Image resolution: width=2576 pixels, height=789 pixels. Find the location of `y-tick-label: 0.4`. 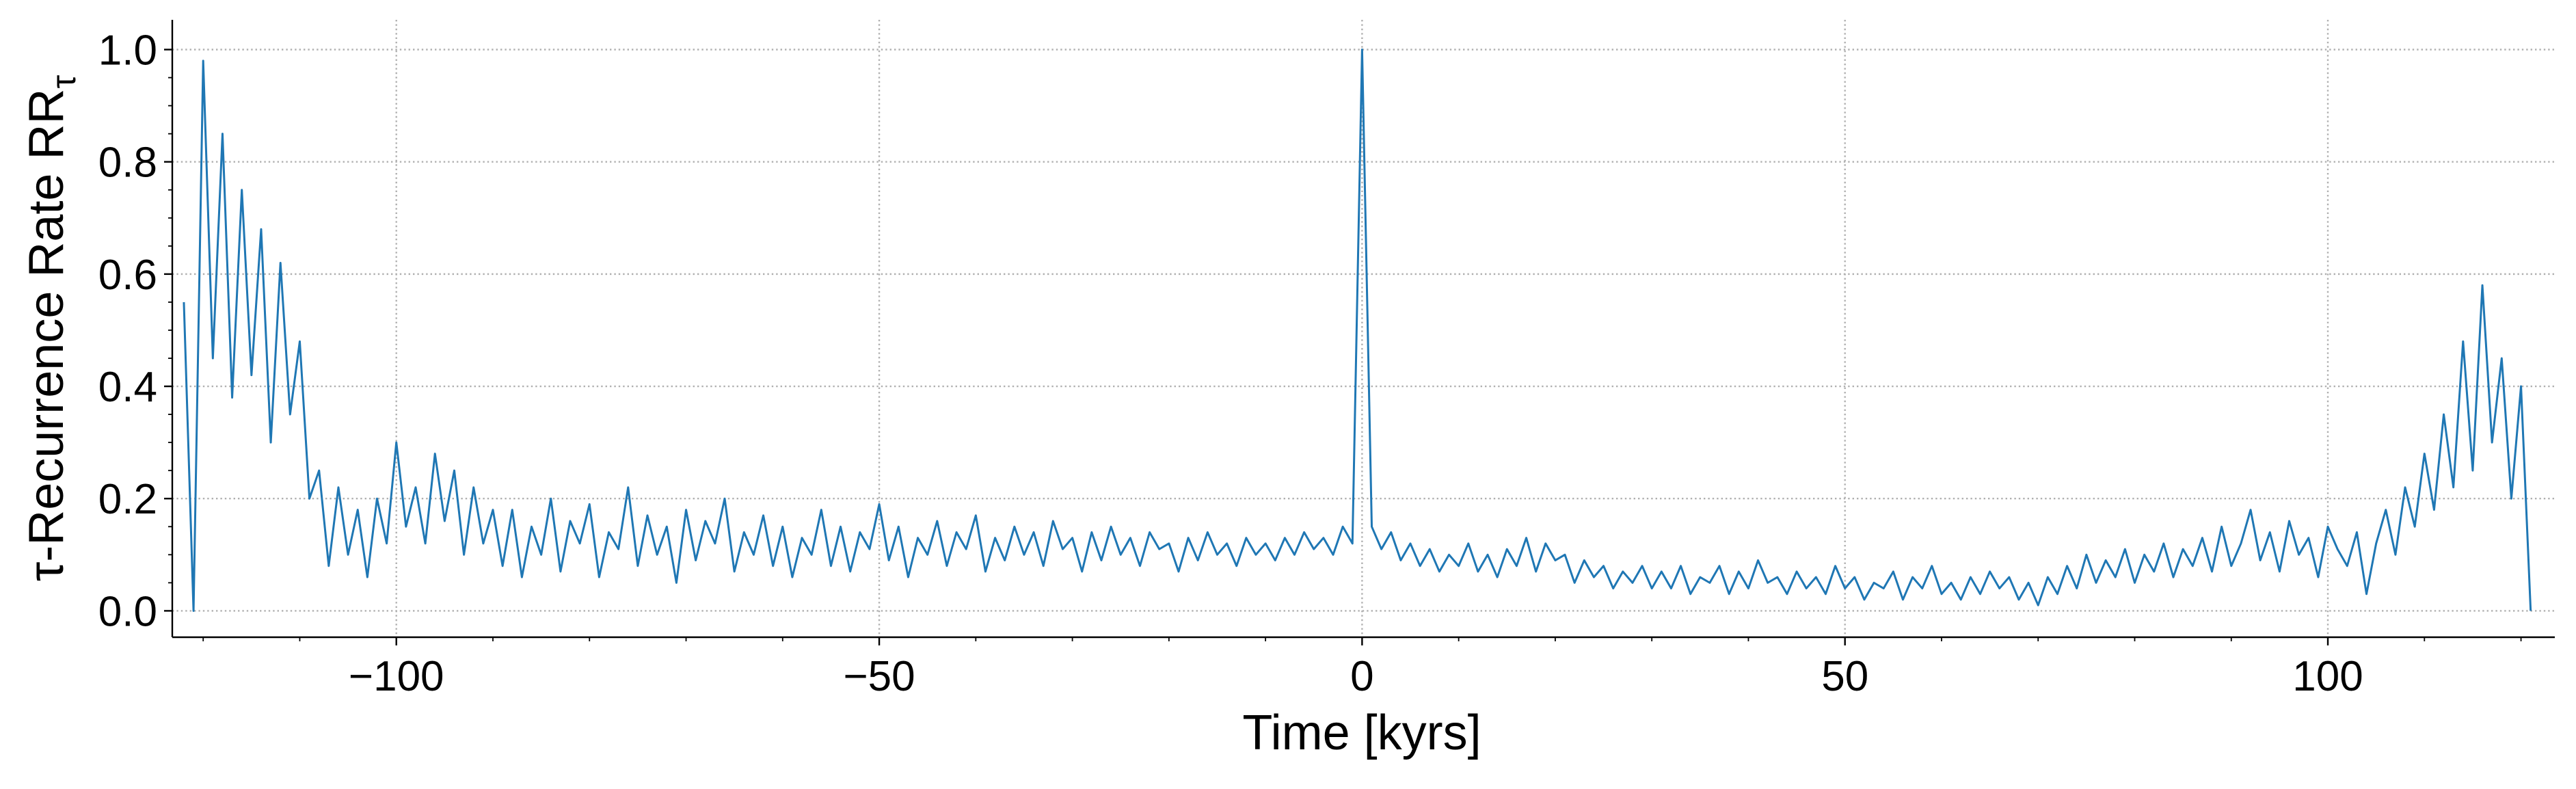

y-tick-label: 0.4 is located at coordinates (127, 387).